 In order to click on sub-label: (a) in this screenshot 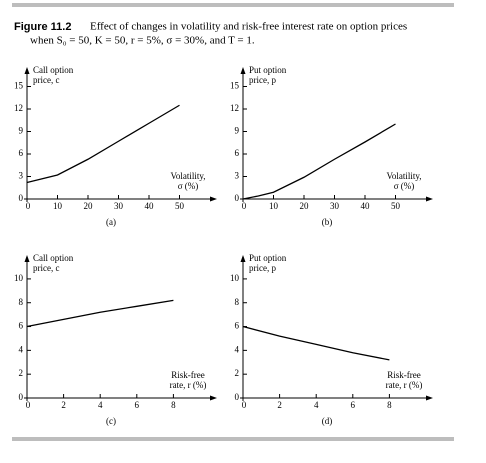, I will do `click(111, 222)`.